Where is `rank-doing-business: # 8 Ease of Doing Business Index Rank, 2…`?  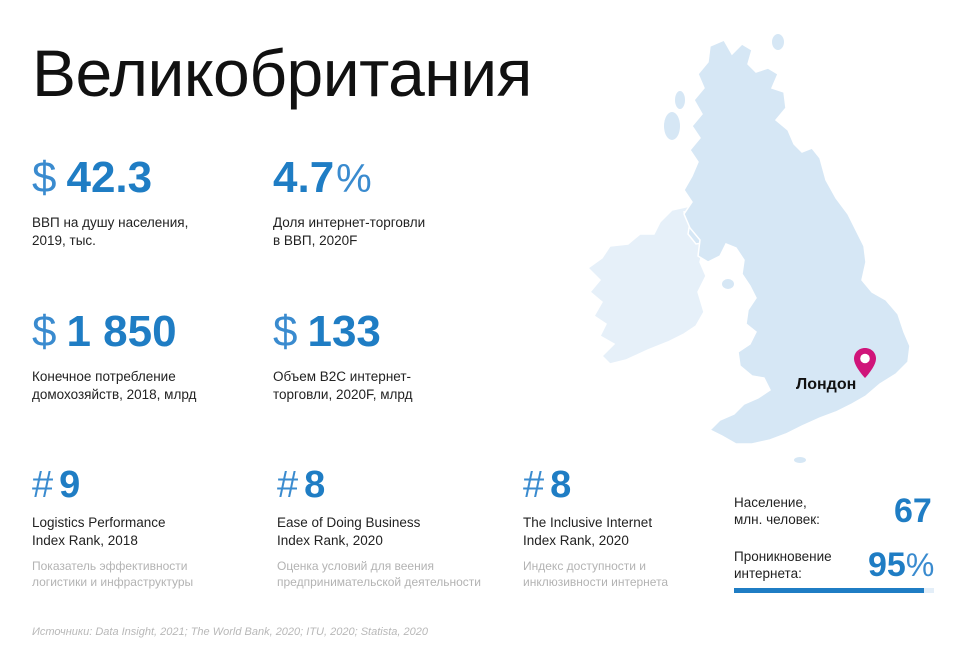 rank-doing-business: # 8 Ease of Doing Business Index Rank, 2… is located at coordinates (379, 528).